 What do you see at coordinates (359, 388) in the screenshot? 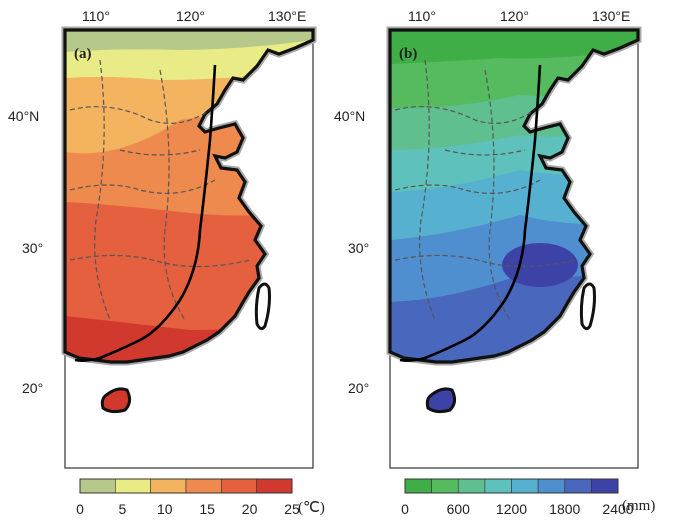
I see `panel-b-lat-20: 20°` at bounding box center [359, 388].